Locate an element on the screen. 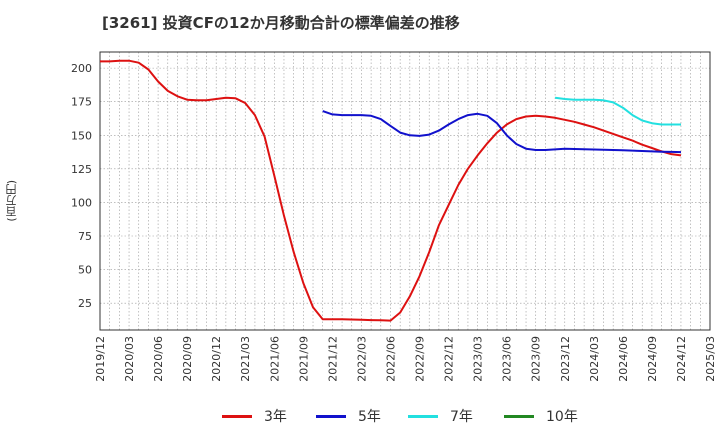 This screenshot has height=440, width=720. y-tick-label: 100 is located at coordinates (81, 202).